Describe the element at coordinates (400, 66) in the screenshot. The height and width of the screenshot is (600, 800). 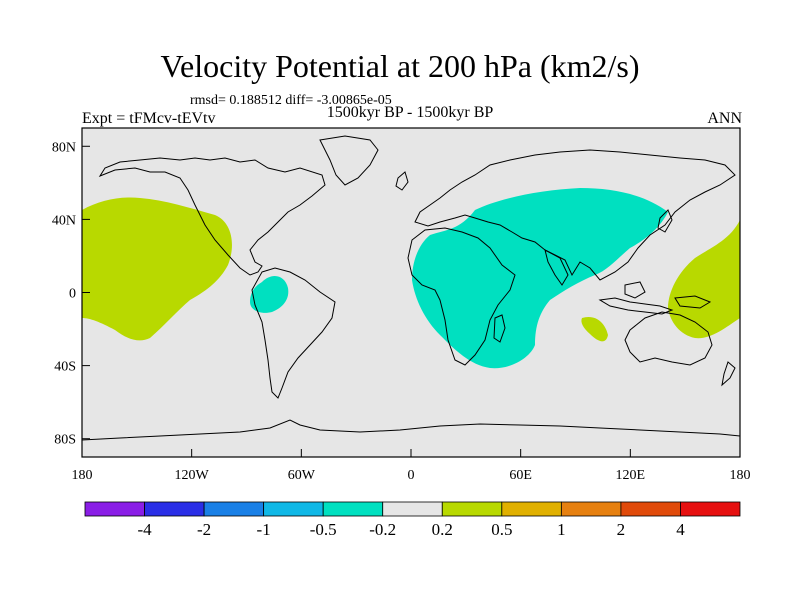
I see `map-title: Velocity Potential at 200 hPa (km2/s)` at that location.